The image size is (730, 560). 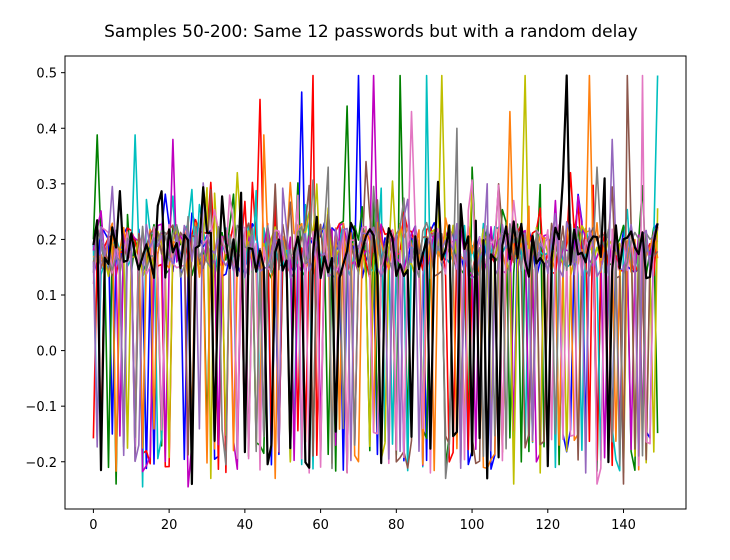 I want to click on x-tick-label: 0, so click(x=93, y=525).